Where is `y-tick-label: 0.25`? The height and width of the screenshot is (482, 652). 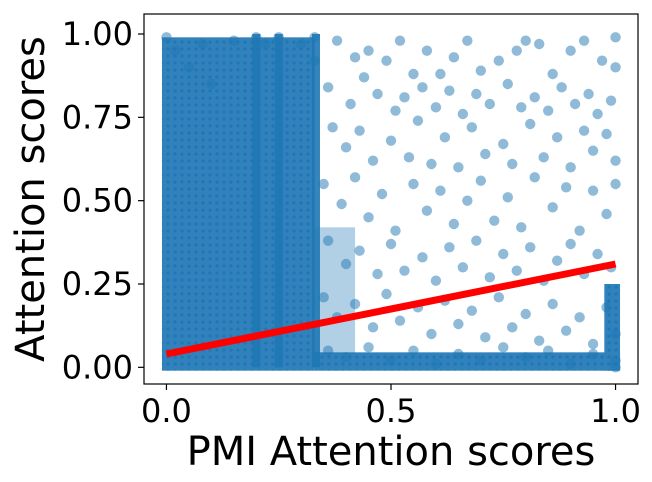 y-tick-label: 0.25 is located at coordinates (97, 284).